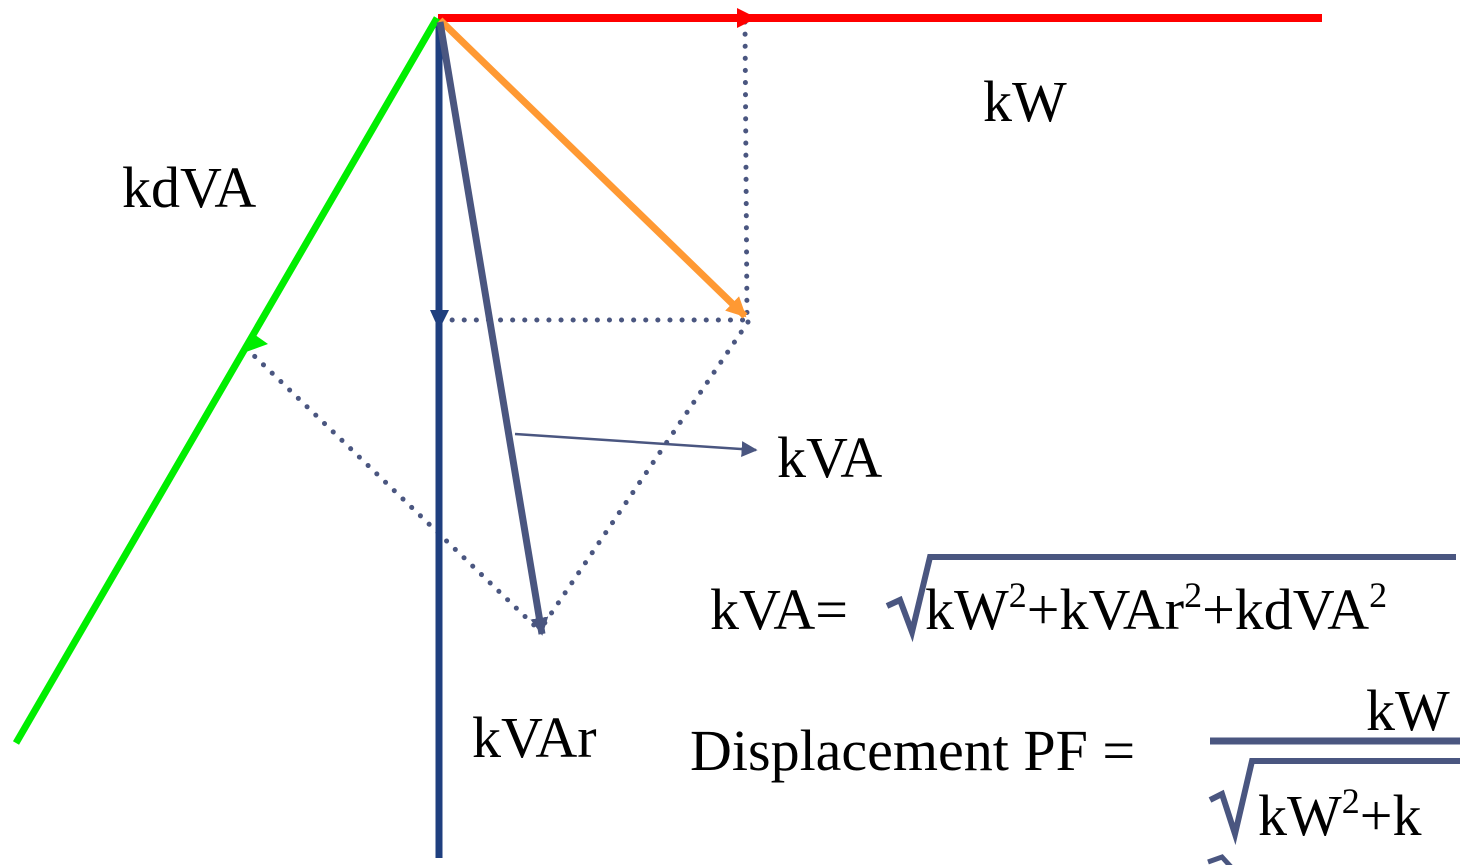  What do you see at coordinates (1018, 595) in the screenshot?
I see `kva-formula-exp-1: 2` at bounding box center [1018, 595].